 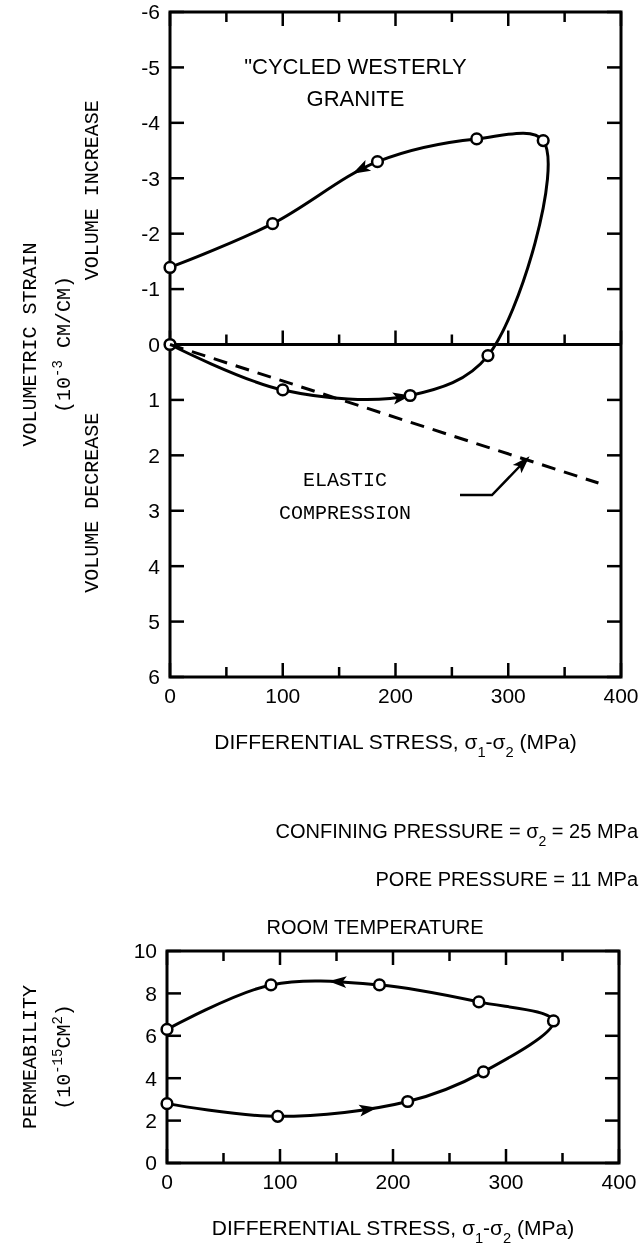 I want to click on y-tick-label: -4, so click(x=151, y=123).